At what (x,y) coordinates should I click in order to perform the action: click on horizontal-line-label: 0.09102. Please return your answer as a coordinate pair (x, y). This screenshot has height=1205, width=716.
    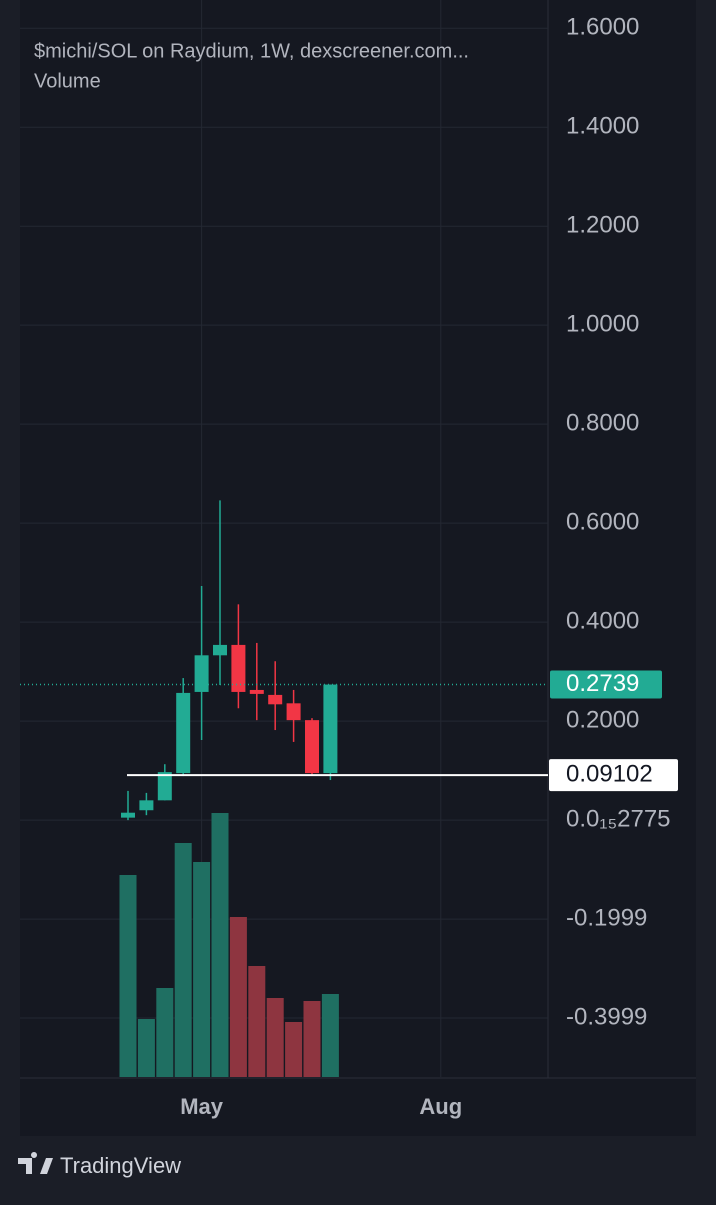
    Looking at the image, I should click on (609, 773).